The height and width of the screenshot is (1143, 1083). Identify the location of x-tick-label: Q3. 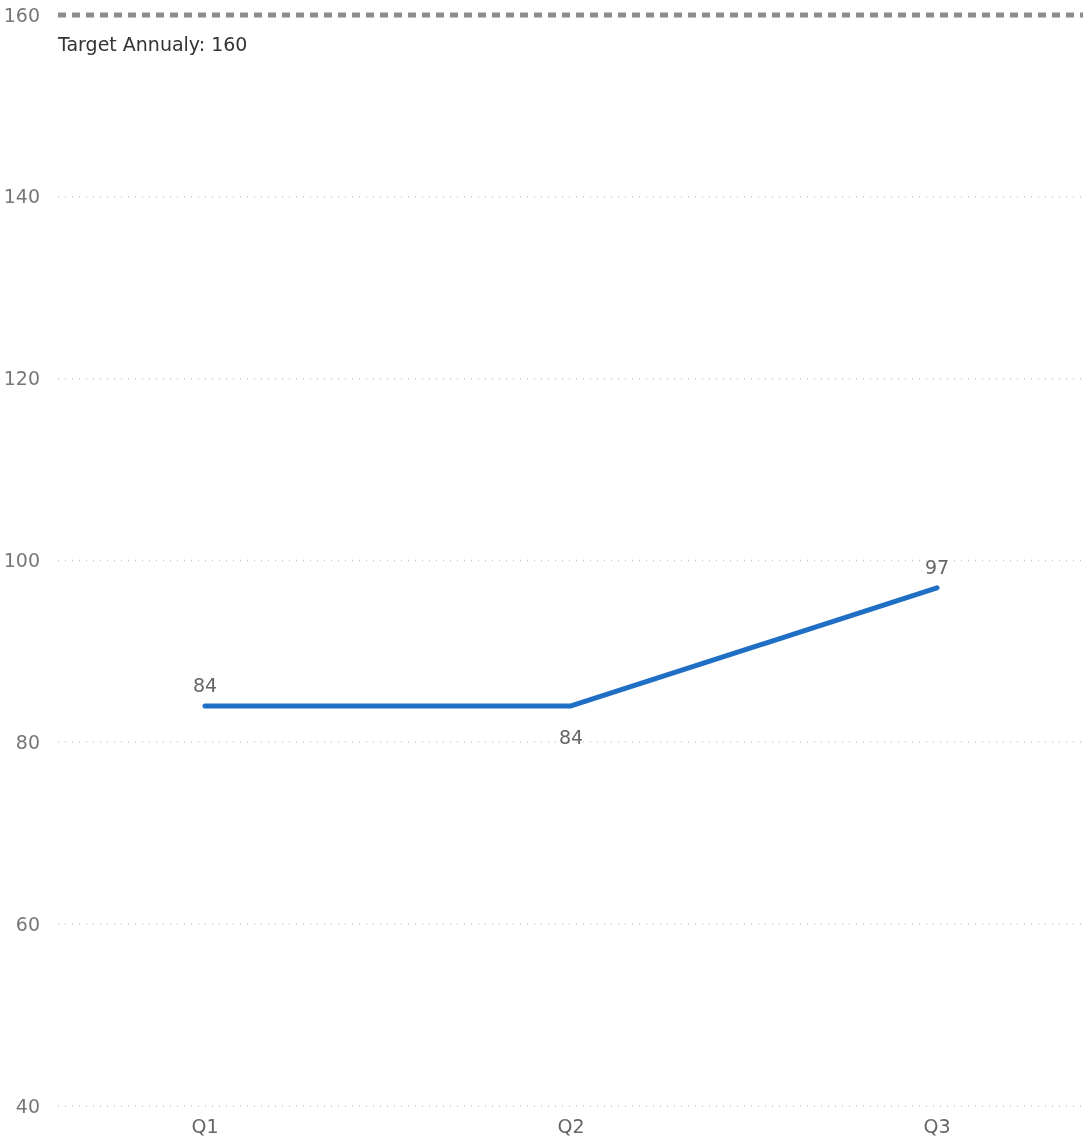
(937, 1126).